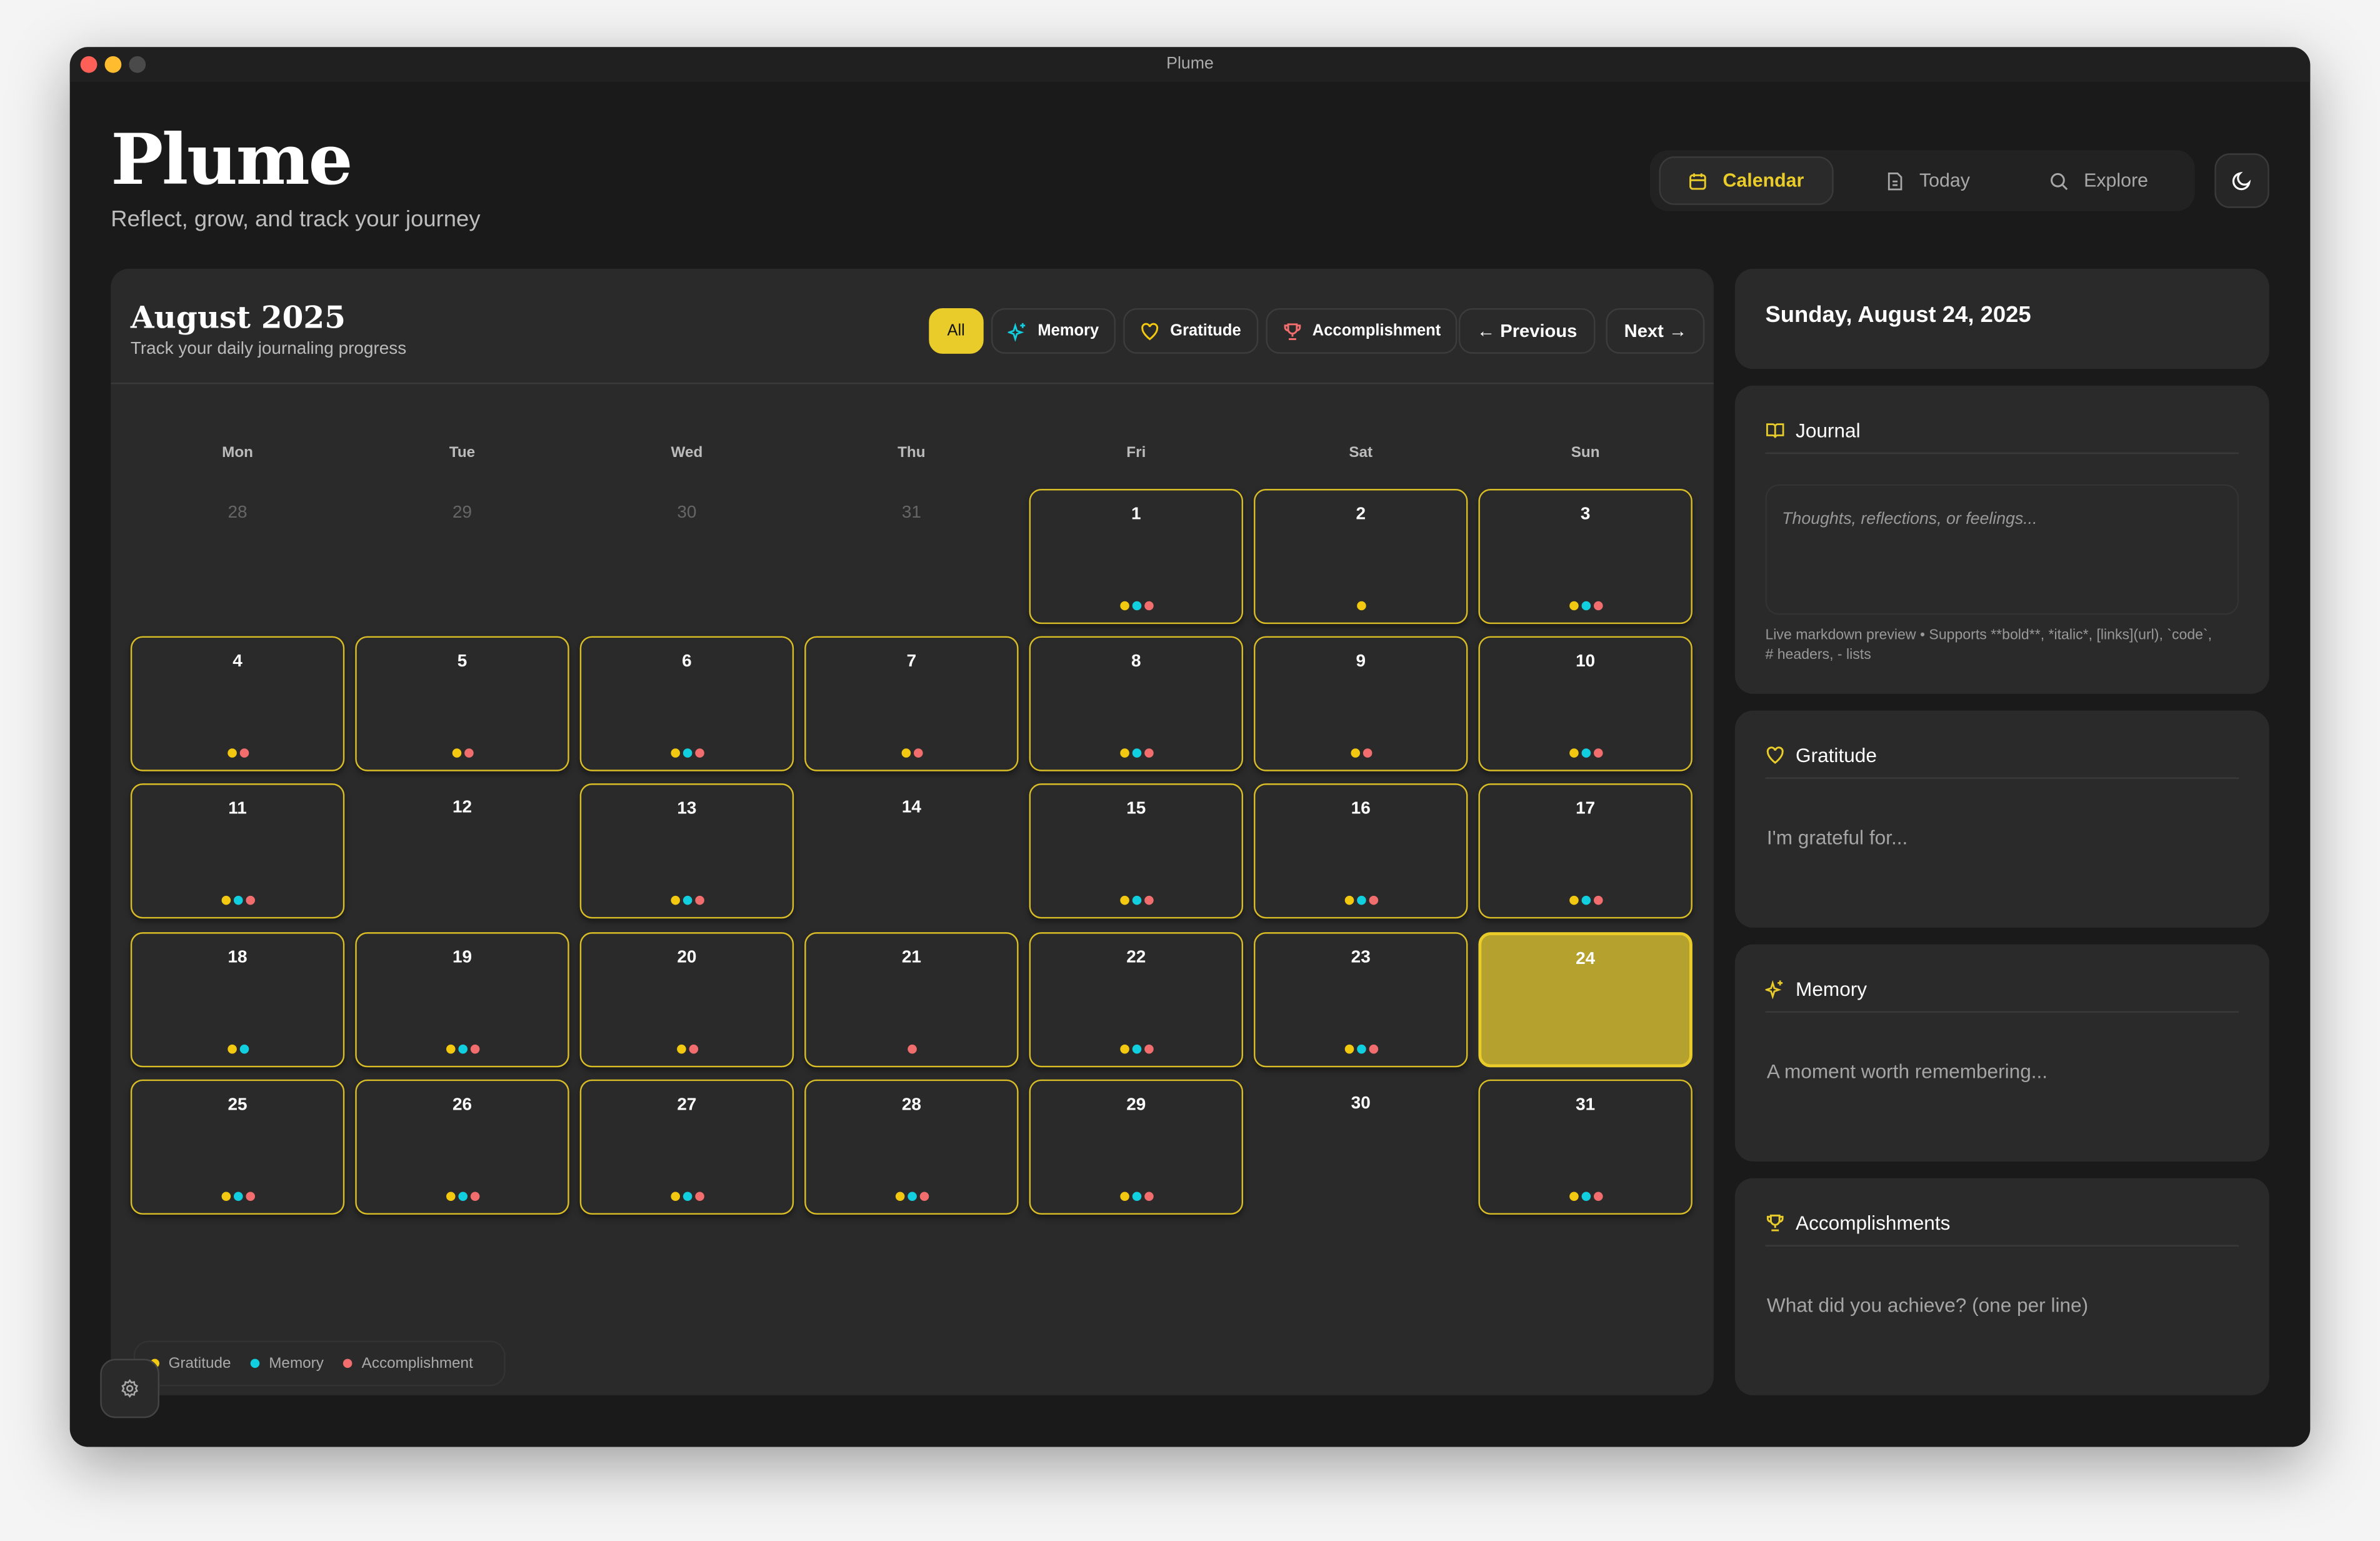 This screenshot has width=2380, height=1541. What do you see at coordinates (687, 662) in the screenshot?
I see `day-number: 6` at bounding box center [687, 662].